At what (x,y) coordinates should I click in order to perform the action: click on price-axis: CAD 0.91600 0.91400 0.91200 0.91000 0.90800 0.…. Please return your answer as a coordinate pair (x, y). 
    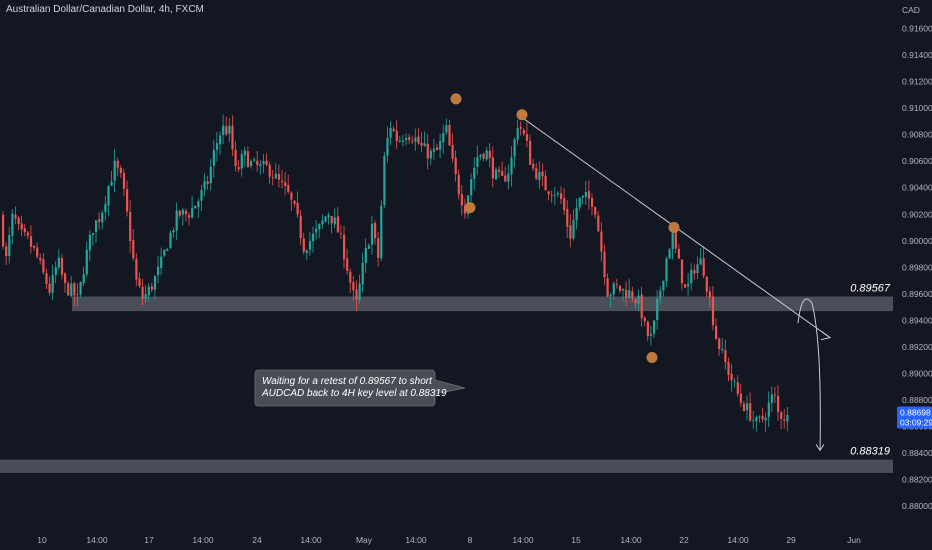
    Looking at the image, I should click on (914, 258).